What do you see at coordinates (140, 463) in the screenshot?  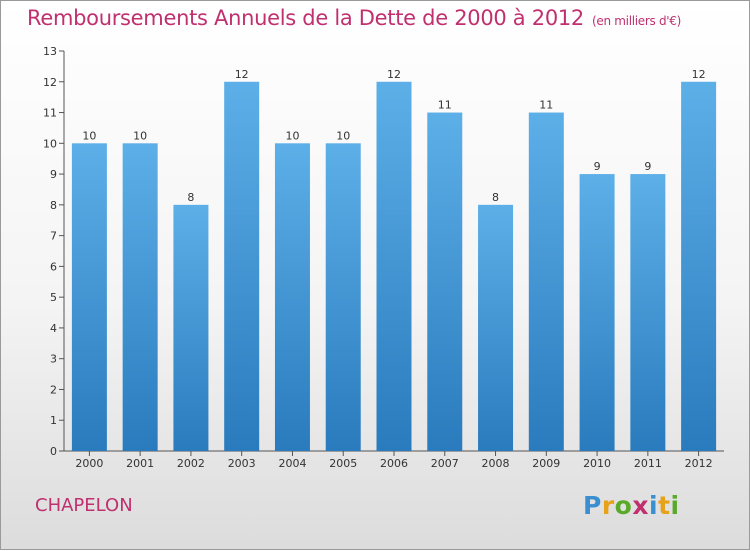 I see `x-tick-label: 2001` at bounding box center [140, 463].